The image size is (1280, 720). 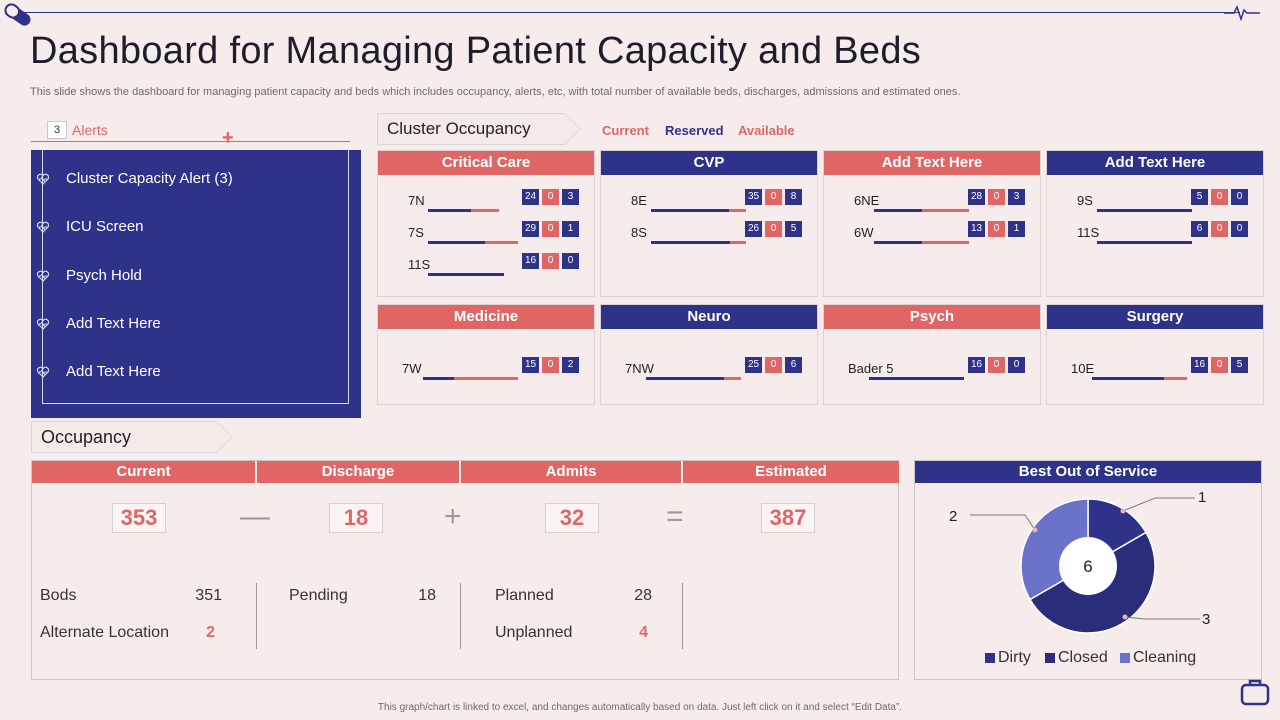 What do you see at coordinates (753, 365) in the screenshot?
I see `current-badge: 25` at bounding box center [753, 365].